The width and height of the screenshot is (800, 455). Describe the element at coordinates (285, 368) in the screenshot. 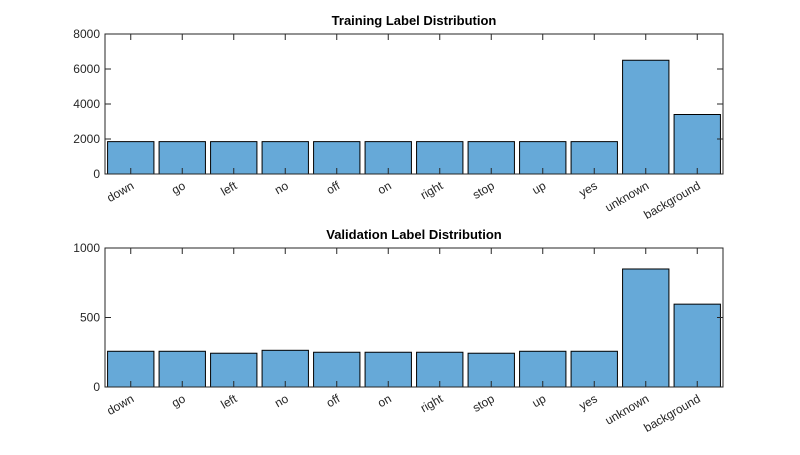

I see `bar-no` at that location.